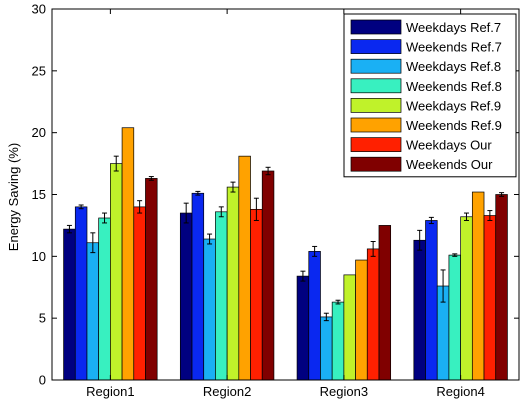 Image resolution: width=527 pixels, height=407 pixels. I want to click on legend-label-2: Weekends Ref.7, so click(454, 47).